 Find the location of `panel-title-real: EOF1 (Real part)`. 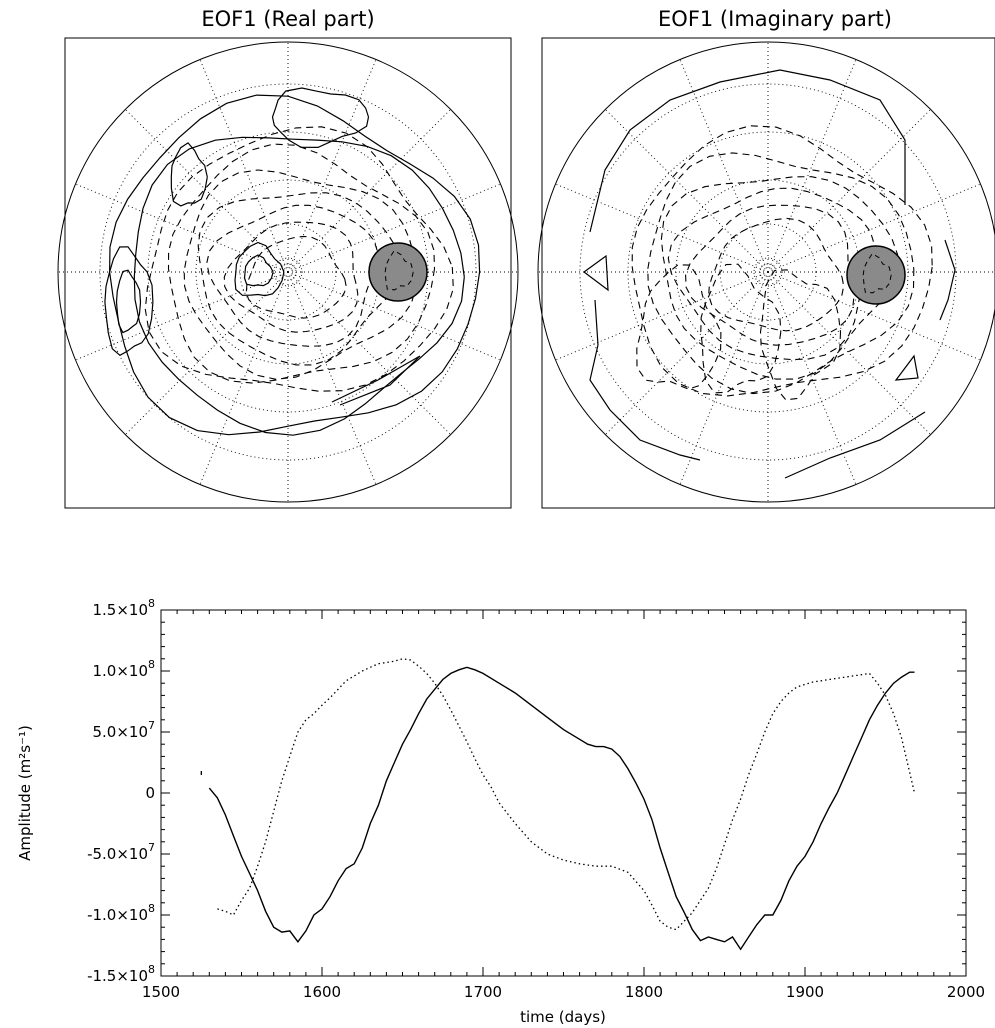

panel-title-real: EOF1 (Real part) is located at coordinates (287, 19).